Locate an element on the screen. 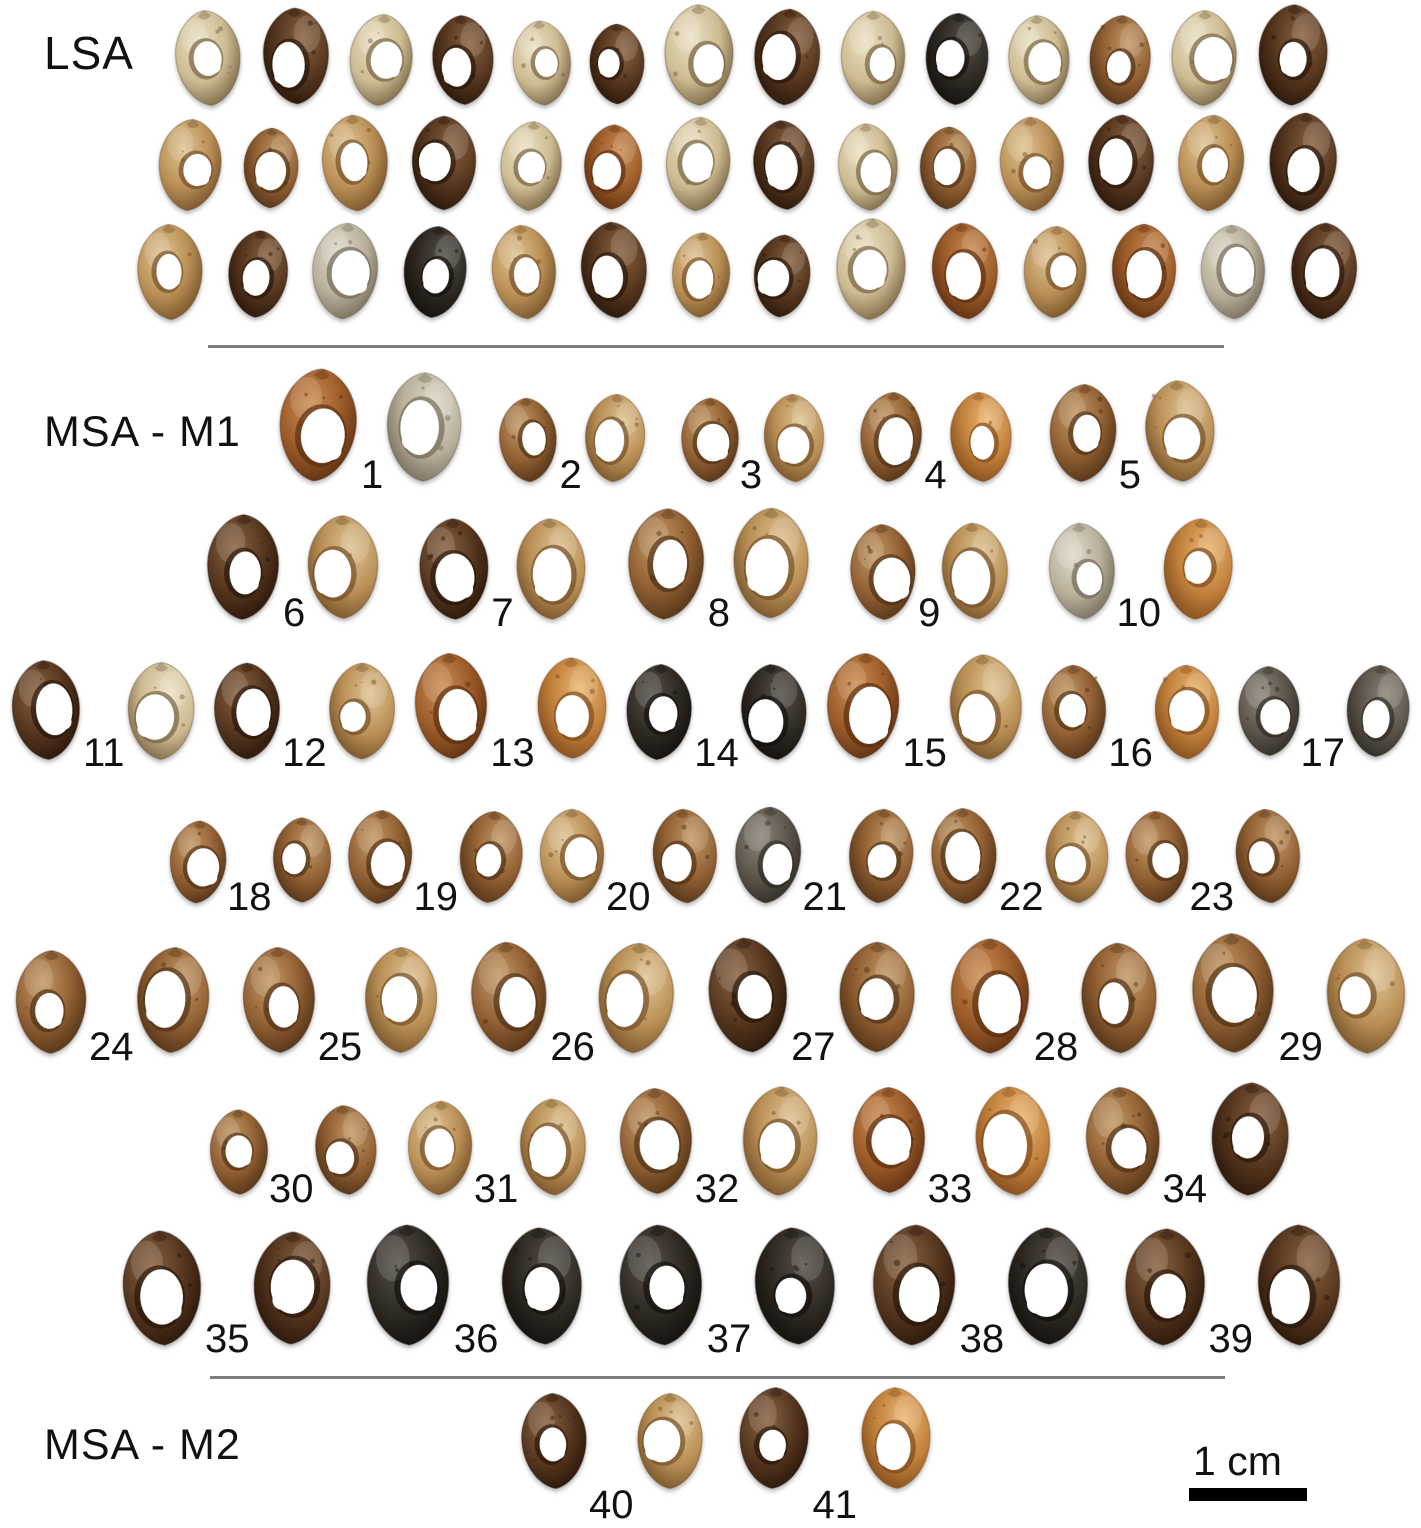 The width and height of the screenshot is (1421, 1528). specimen-number-41: 41 is located at coordinates (835, 1504).